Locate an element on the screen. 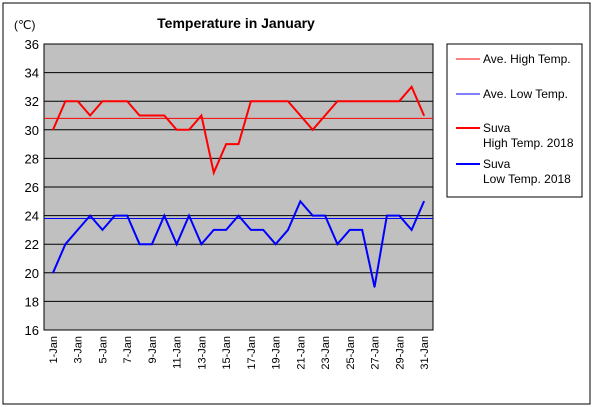 The width and height of the screenshot is (593, 407). y-axis-unit: (℃) is located at coordinates (24, 25).